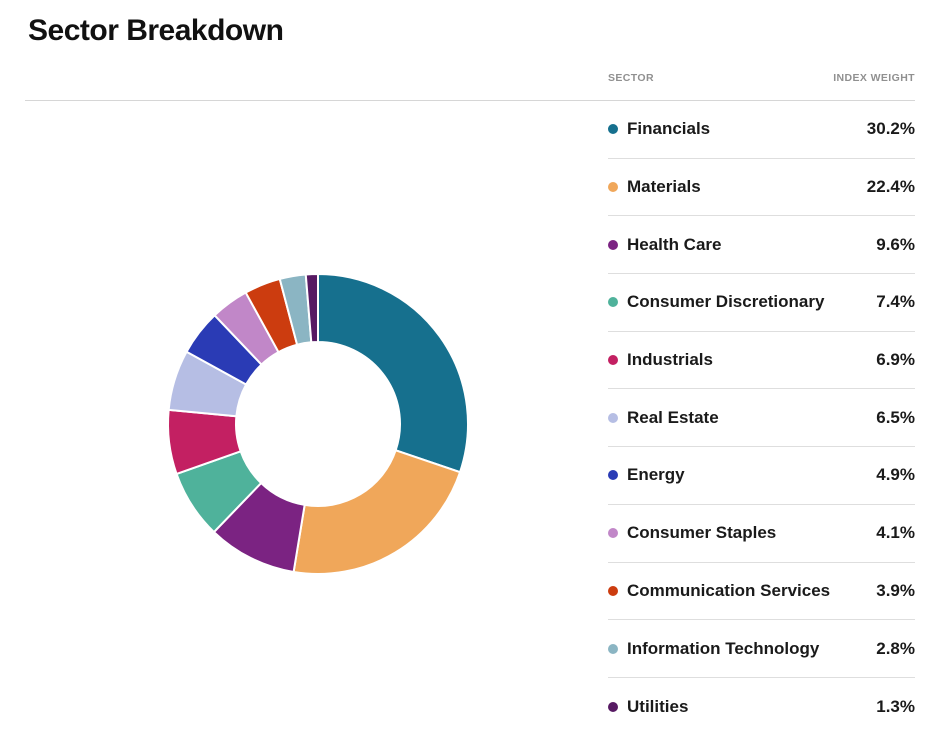 Image resolution: width=943 pixels, height=738 pixels. What do you see at coordinates (874, 78) in the screenshot?
I see `column-header-index-weight: INDEX WEIGHT` at bounding box center [874, 78].